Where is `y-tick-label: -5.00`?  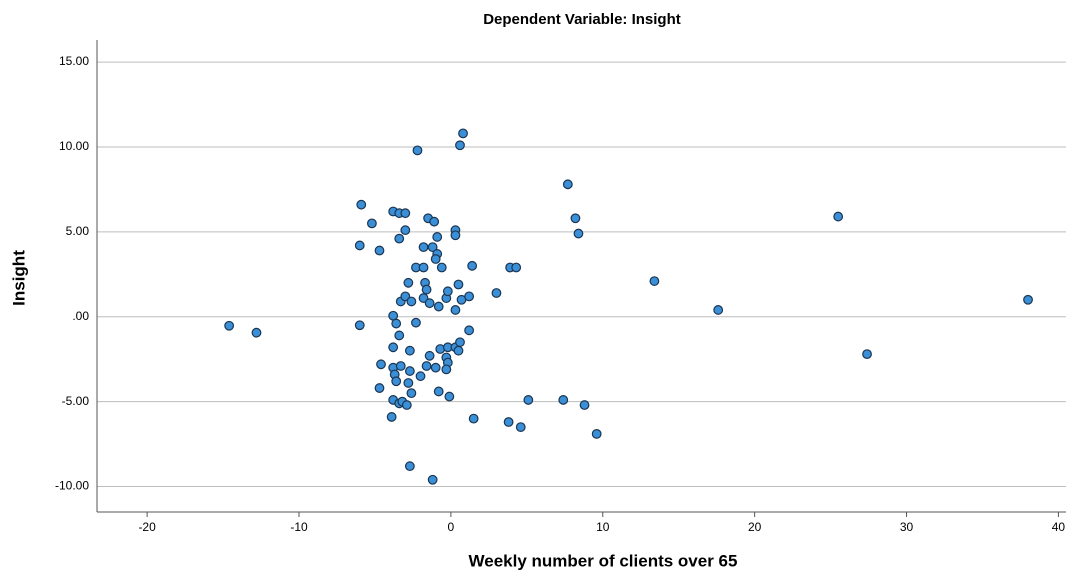 y-tick-label: -5.00 is located at coordinates (76, 401).